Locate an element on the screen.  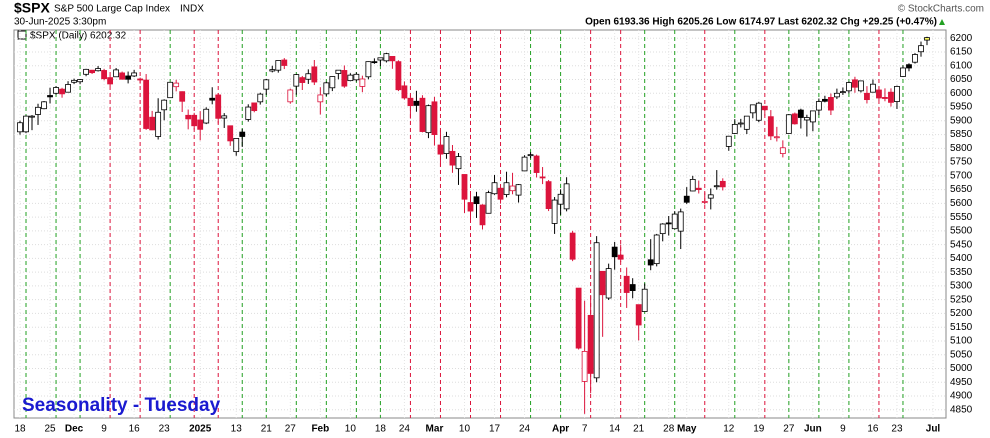
symbol: $SPX is located at coordinates (32, 8).